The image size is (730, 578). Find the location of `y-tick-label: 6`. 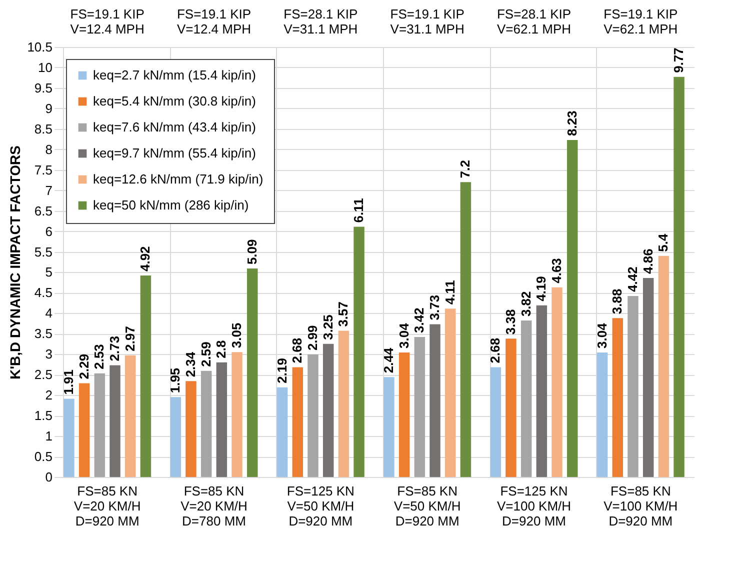

y-tick-label: 6 is located at coordinates (48, 231).